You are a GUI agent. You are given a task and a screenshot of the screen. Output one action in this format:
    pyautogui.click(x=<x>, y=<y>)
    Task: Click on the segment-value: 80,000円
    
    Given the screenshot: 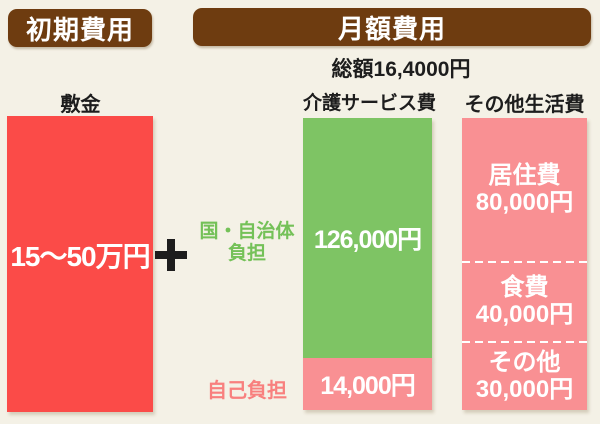 What is the action you would take?
    pyautogui.click(x=524, y=202)
    